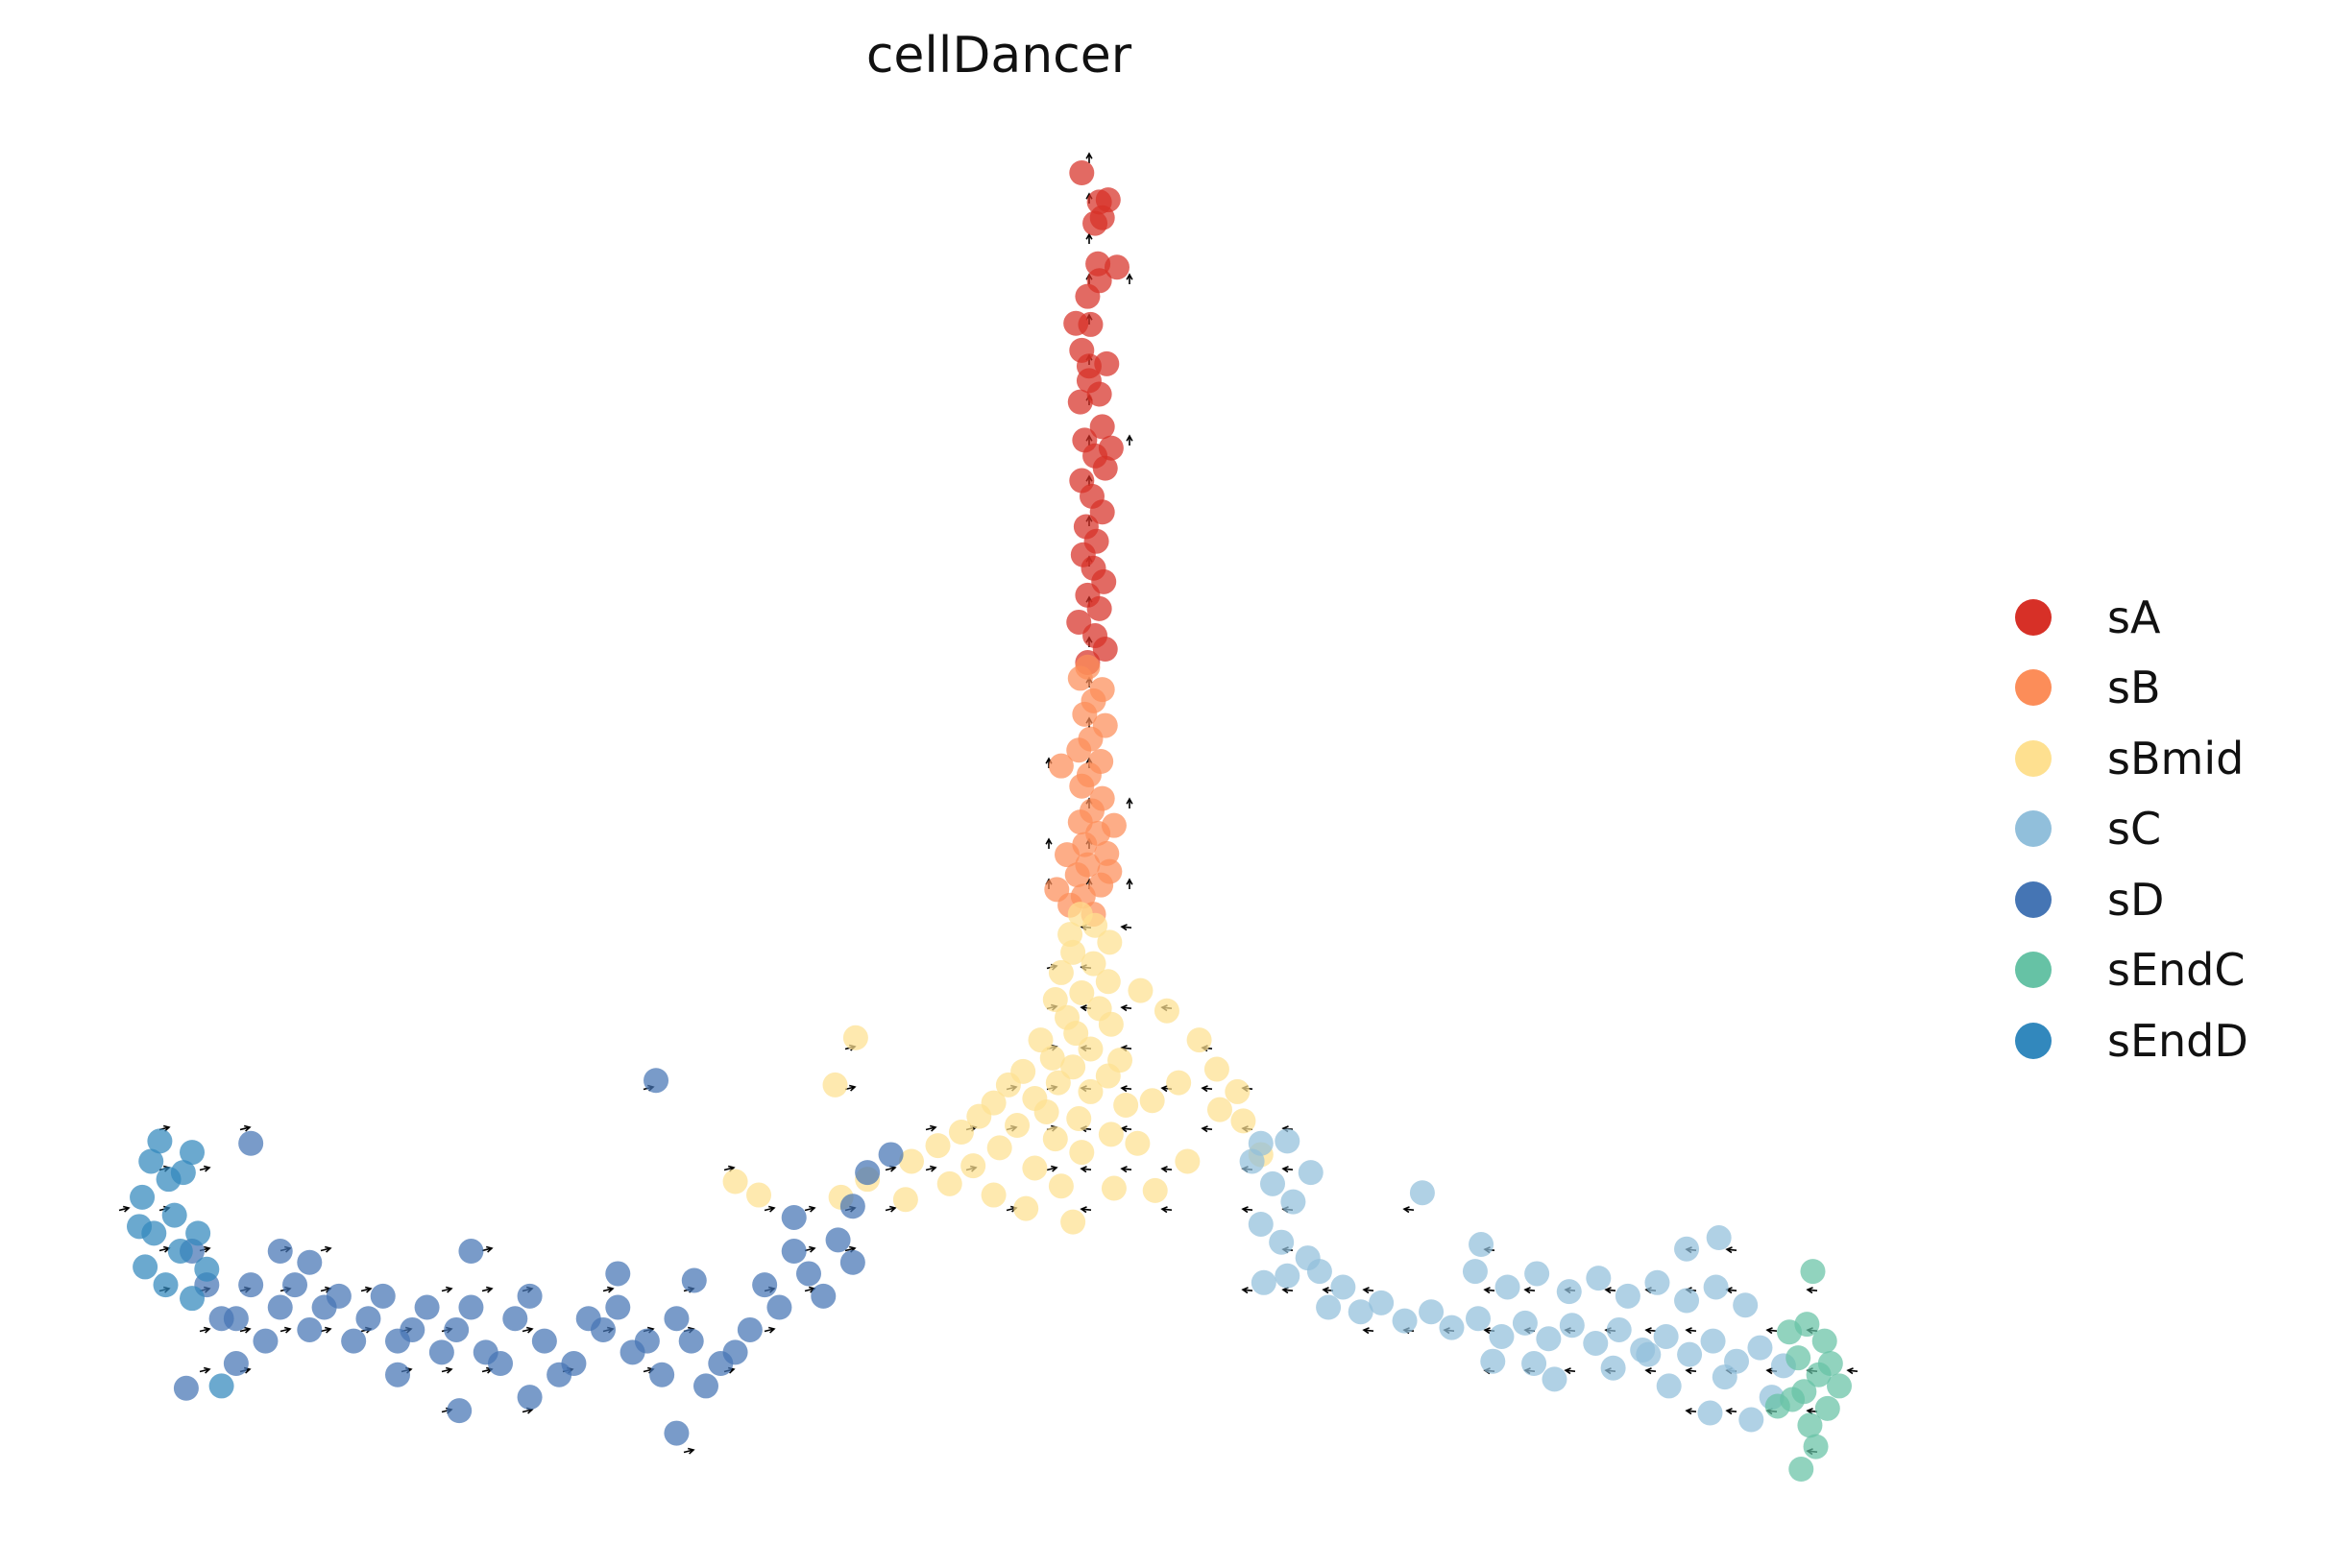 The height and width of the screenshot is (1568, 2332). I want to click on legend-item-sA: sA, so click(2131, 617).